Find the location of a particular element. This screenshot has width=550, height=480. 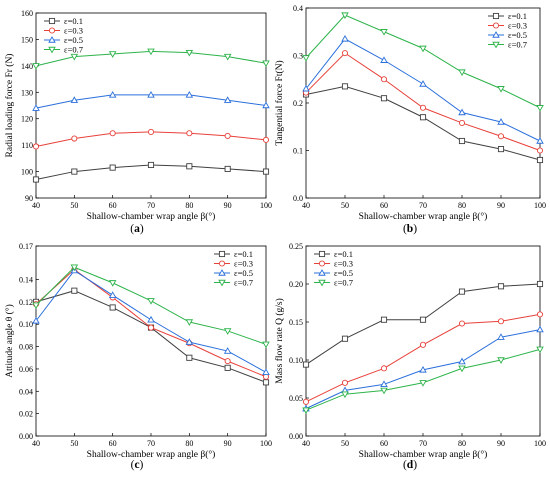

y-tick-label: 0.17 is located at coordinates (26, 246).